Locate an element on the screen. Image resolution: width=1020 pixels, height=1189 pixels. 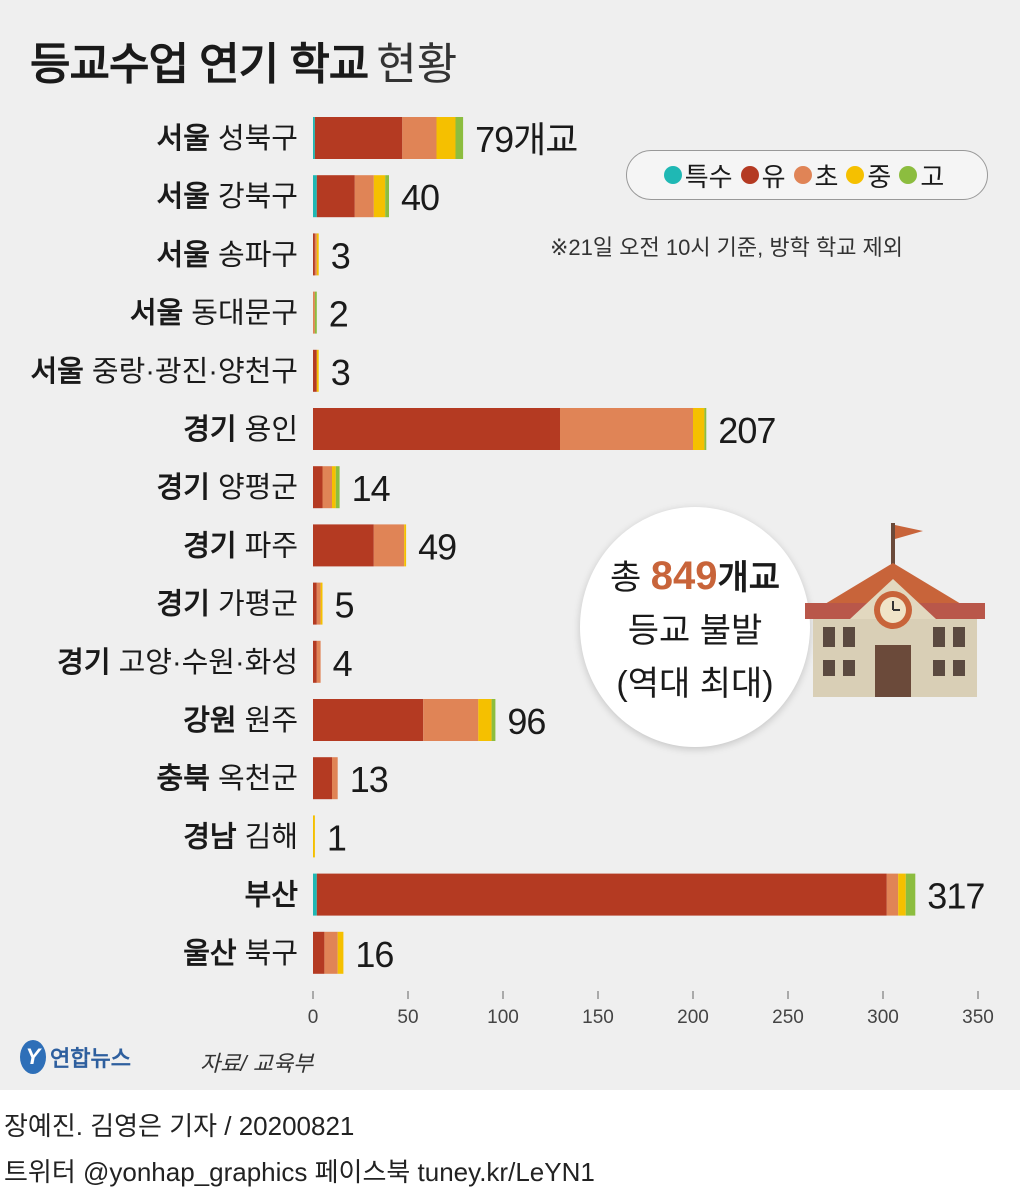
legend-dot-high is located at coordinates (908, 175).